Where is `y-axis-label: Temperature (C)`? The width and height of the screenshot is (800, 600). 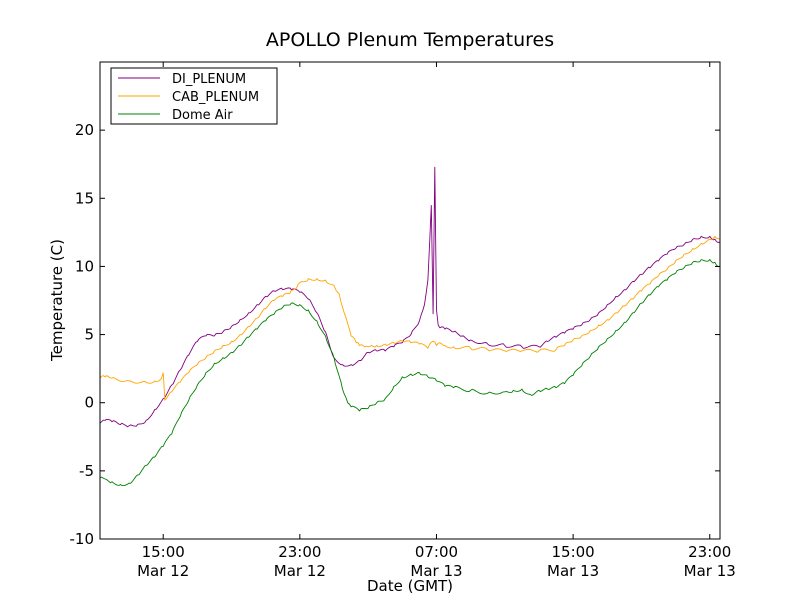 y-axis-label: Temperature (C) is located at coordinates (57, 300).